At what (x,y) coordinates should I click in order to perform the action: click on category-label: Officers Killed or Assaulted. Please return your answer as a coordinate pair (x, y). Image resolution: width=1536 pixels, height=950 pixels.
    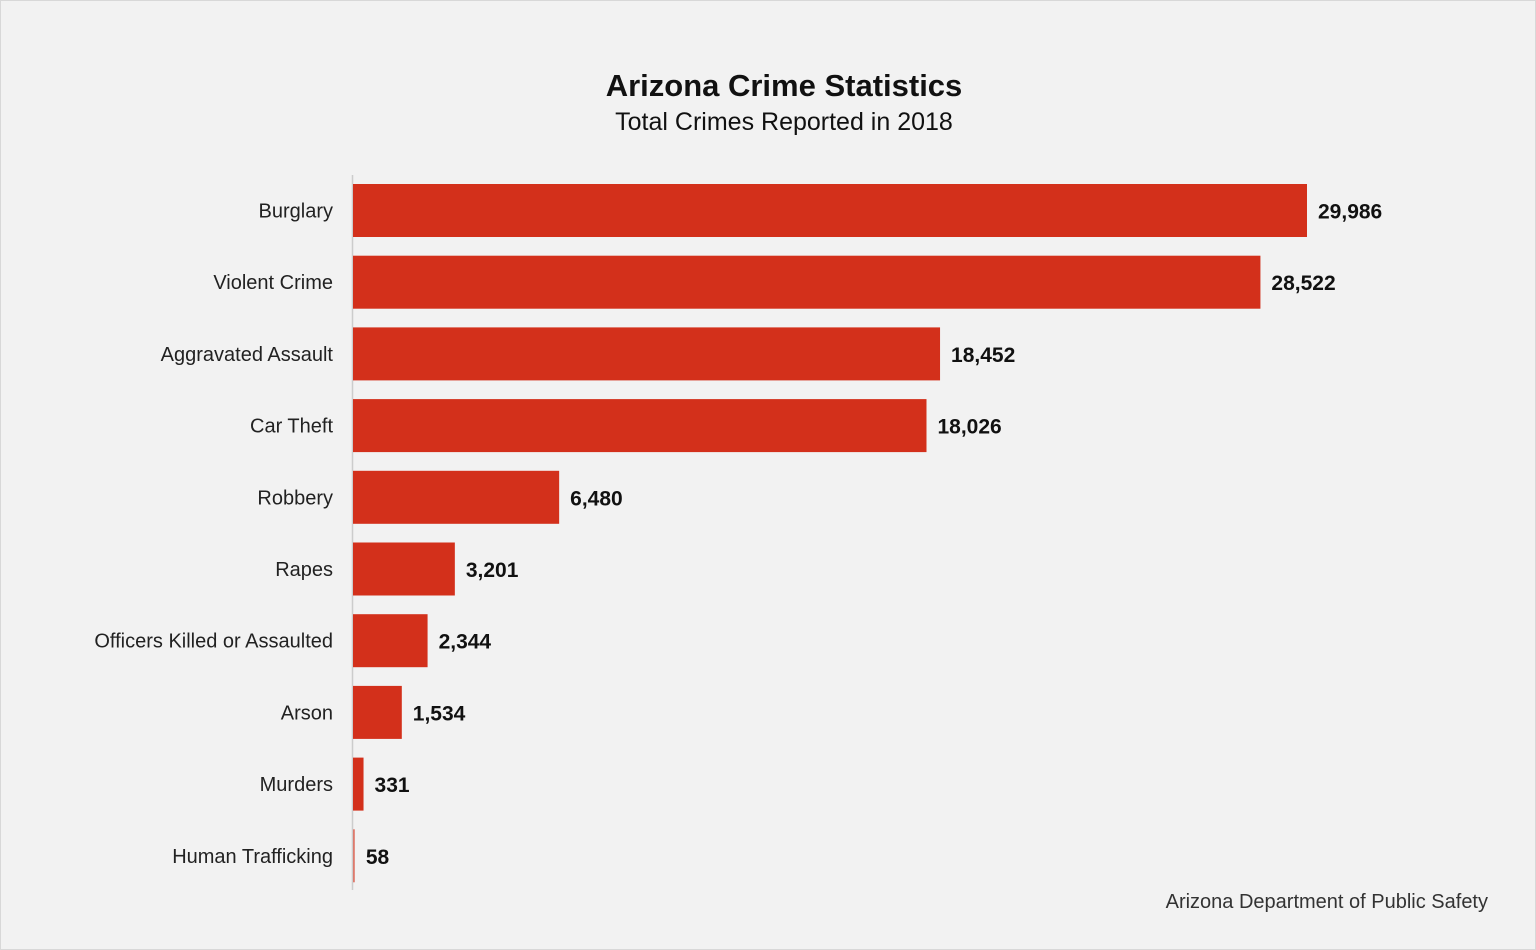
    Looking at the image, I should click on (213, 642).